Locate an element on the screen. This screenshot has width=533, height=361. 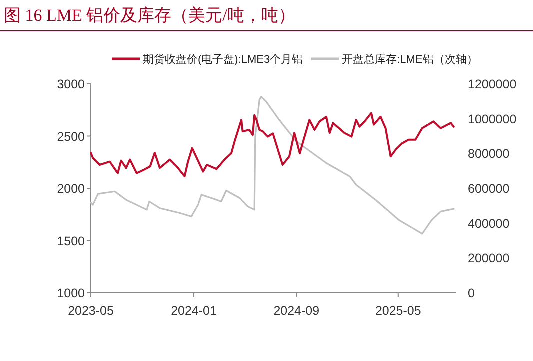
y2-tick-label: 400000 is located at coordinates (489, 223).